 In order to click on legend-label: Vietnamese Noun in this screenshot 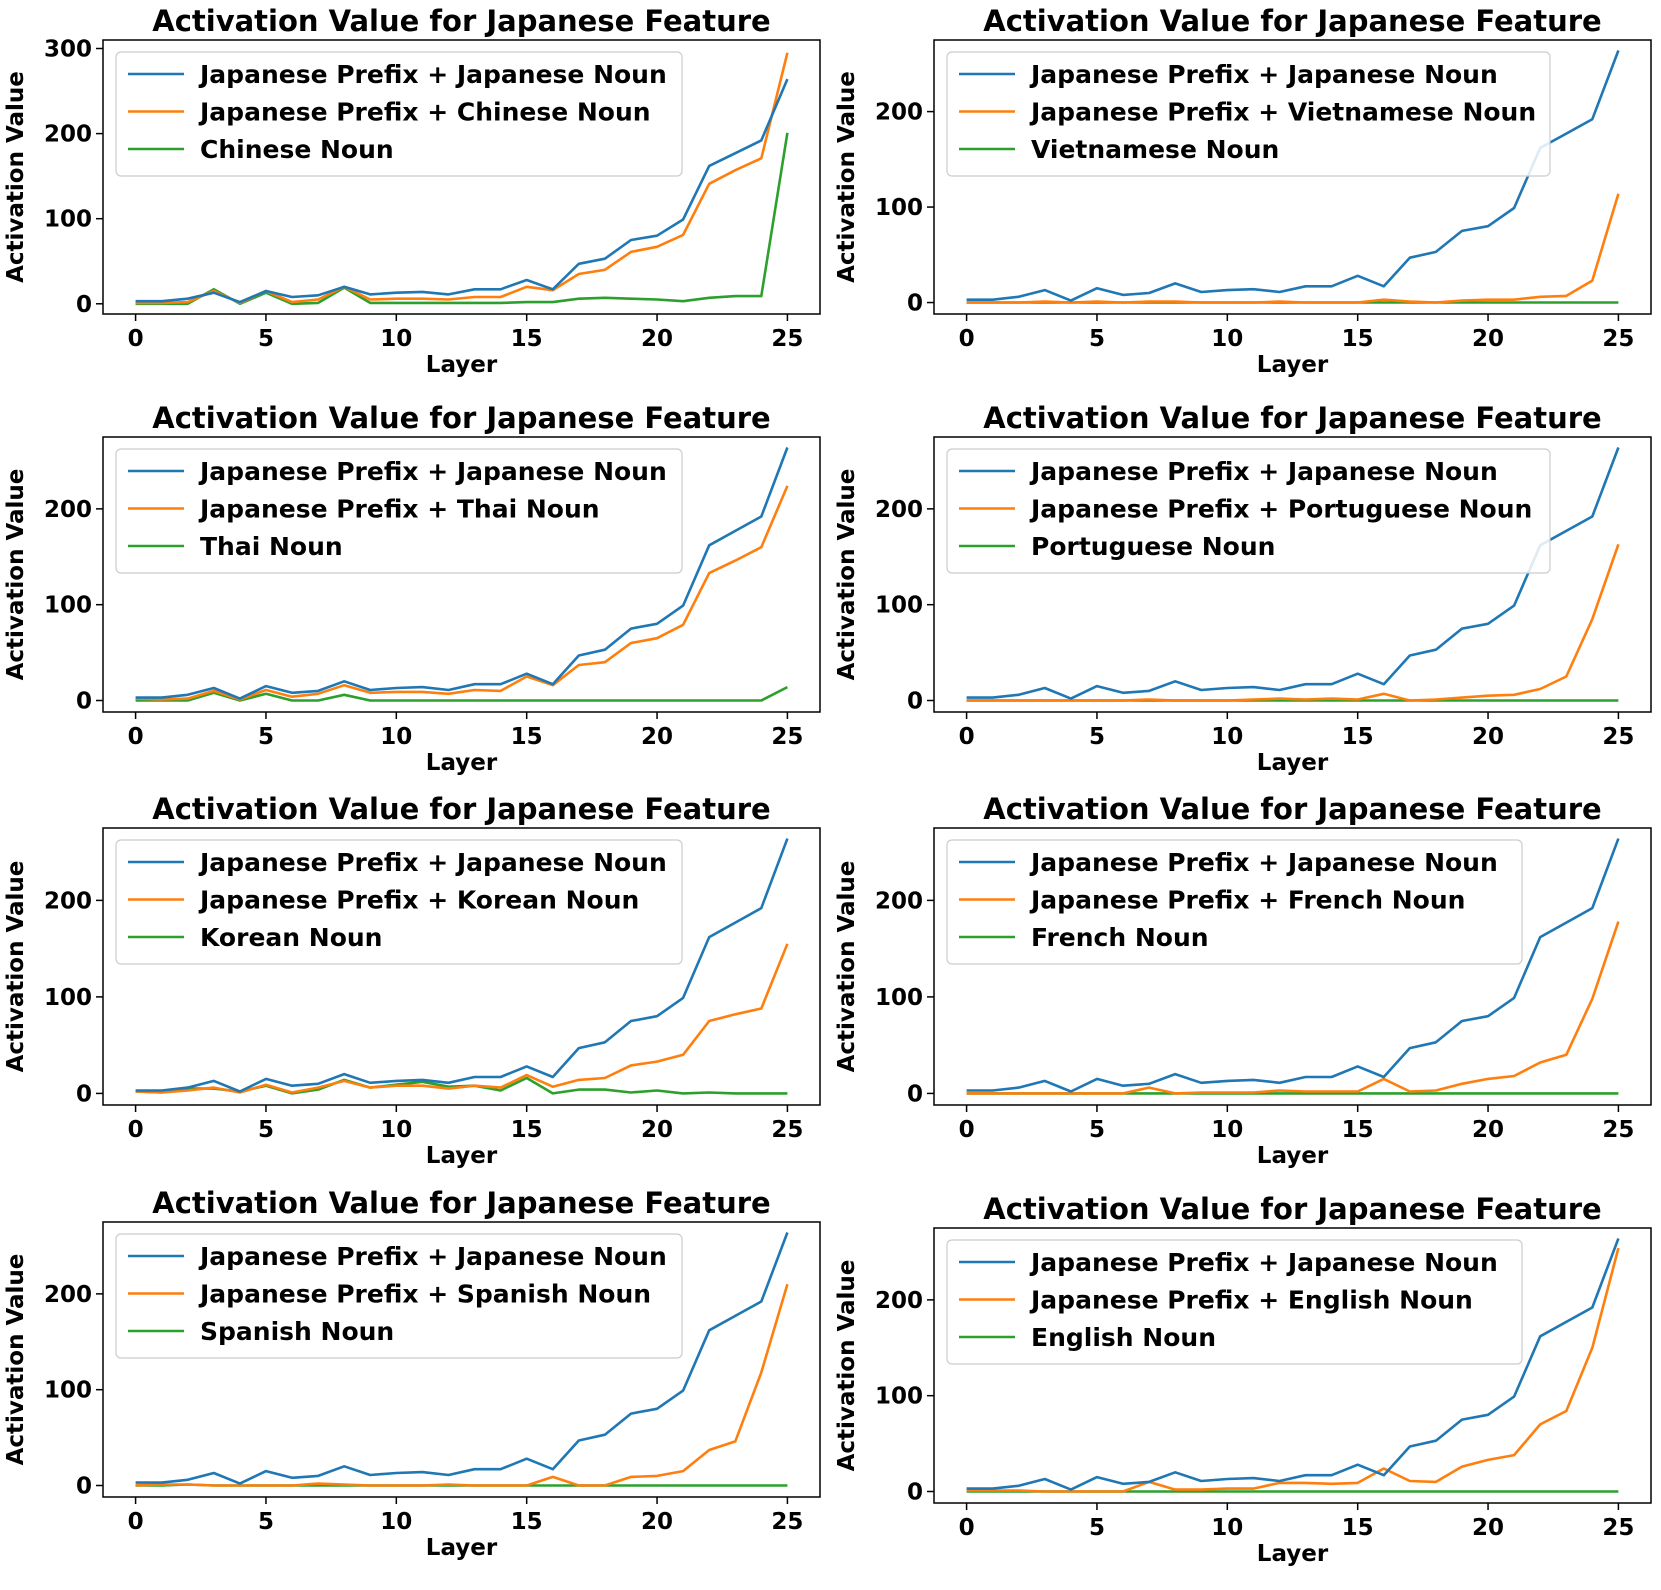, I will do `click(1155, 149)`.